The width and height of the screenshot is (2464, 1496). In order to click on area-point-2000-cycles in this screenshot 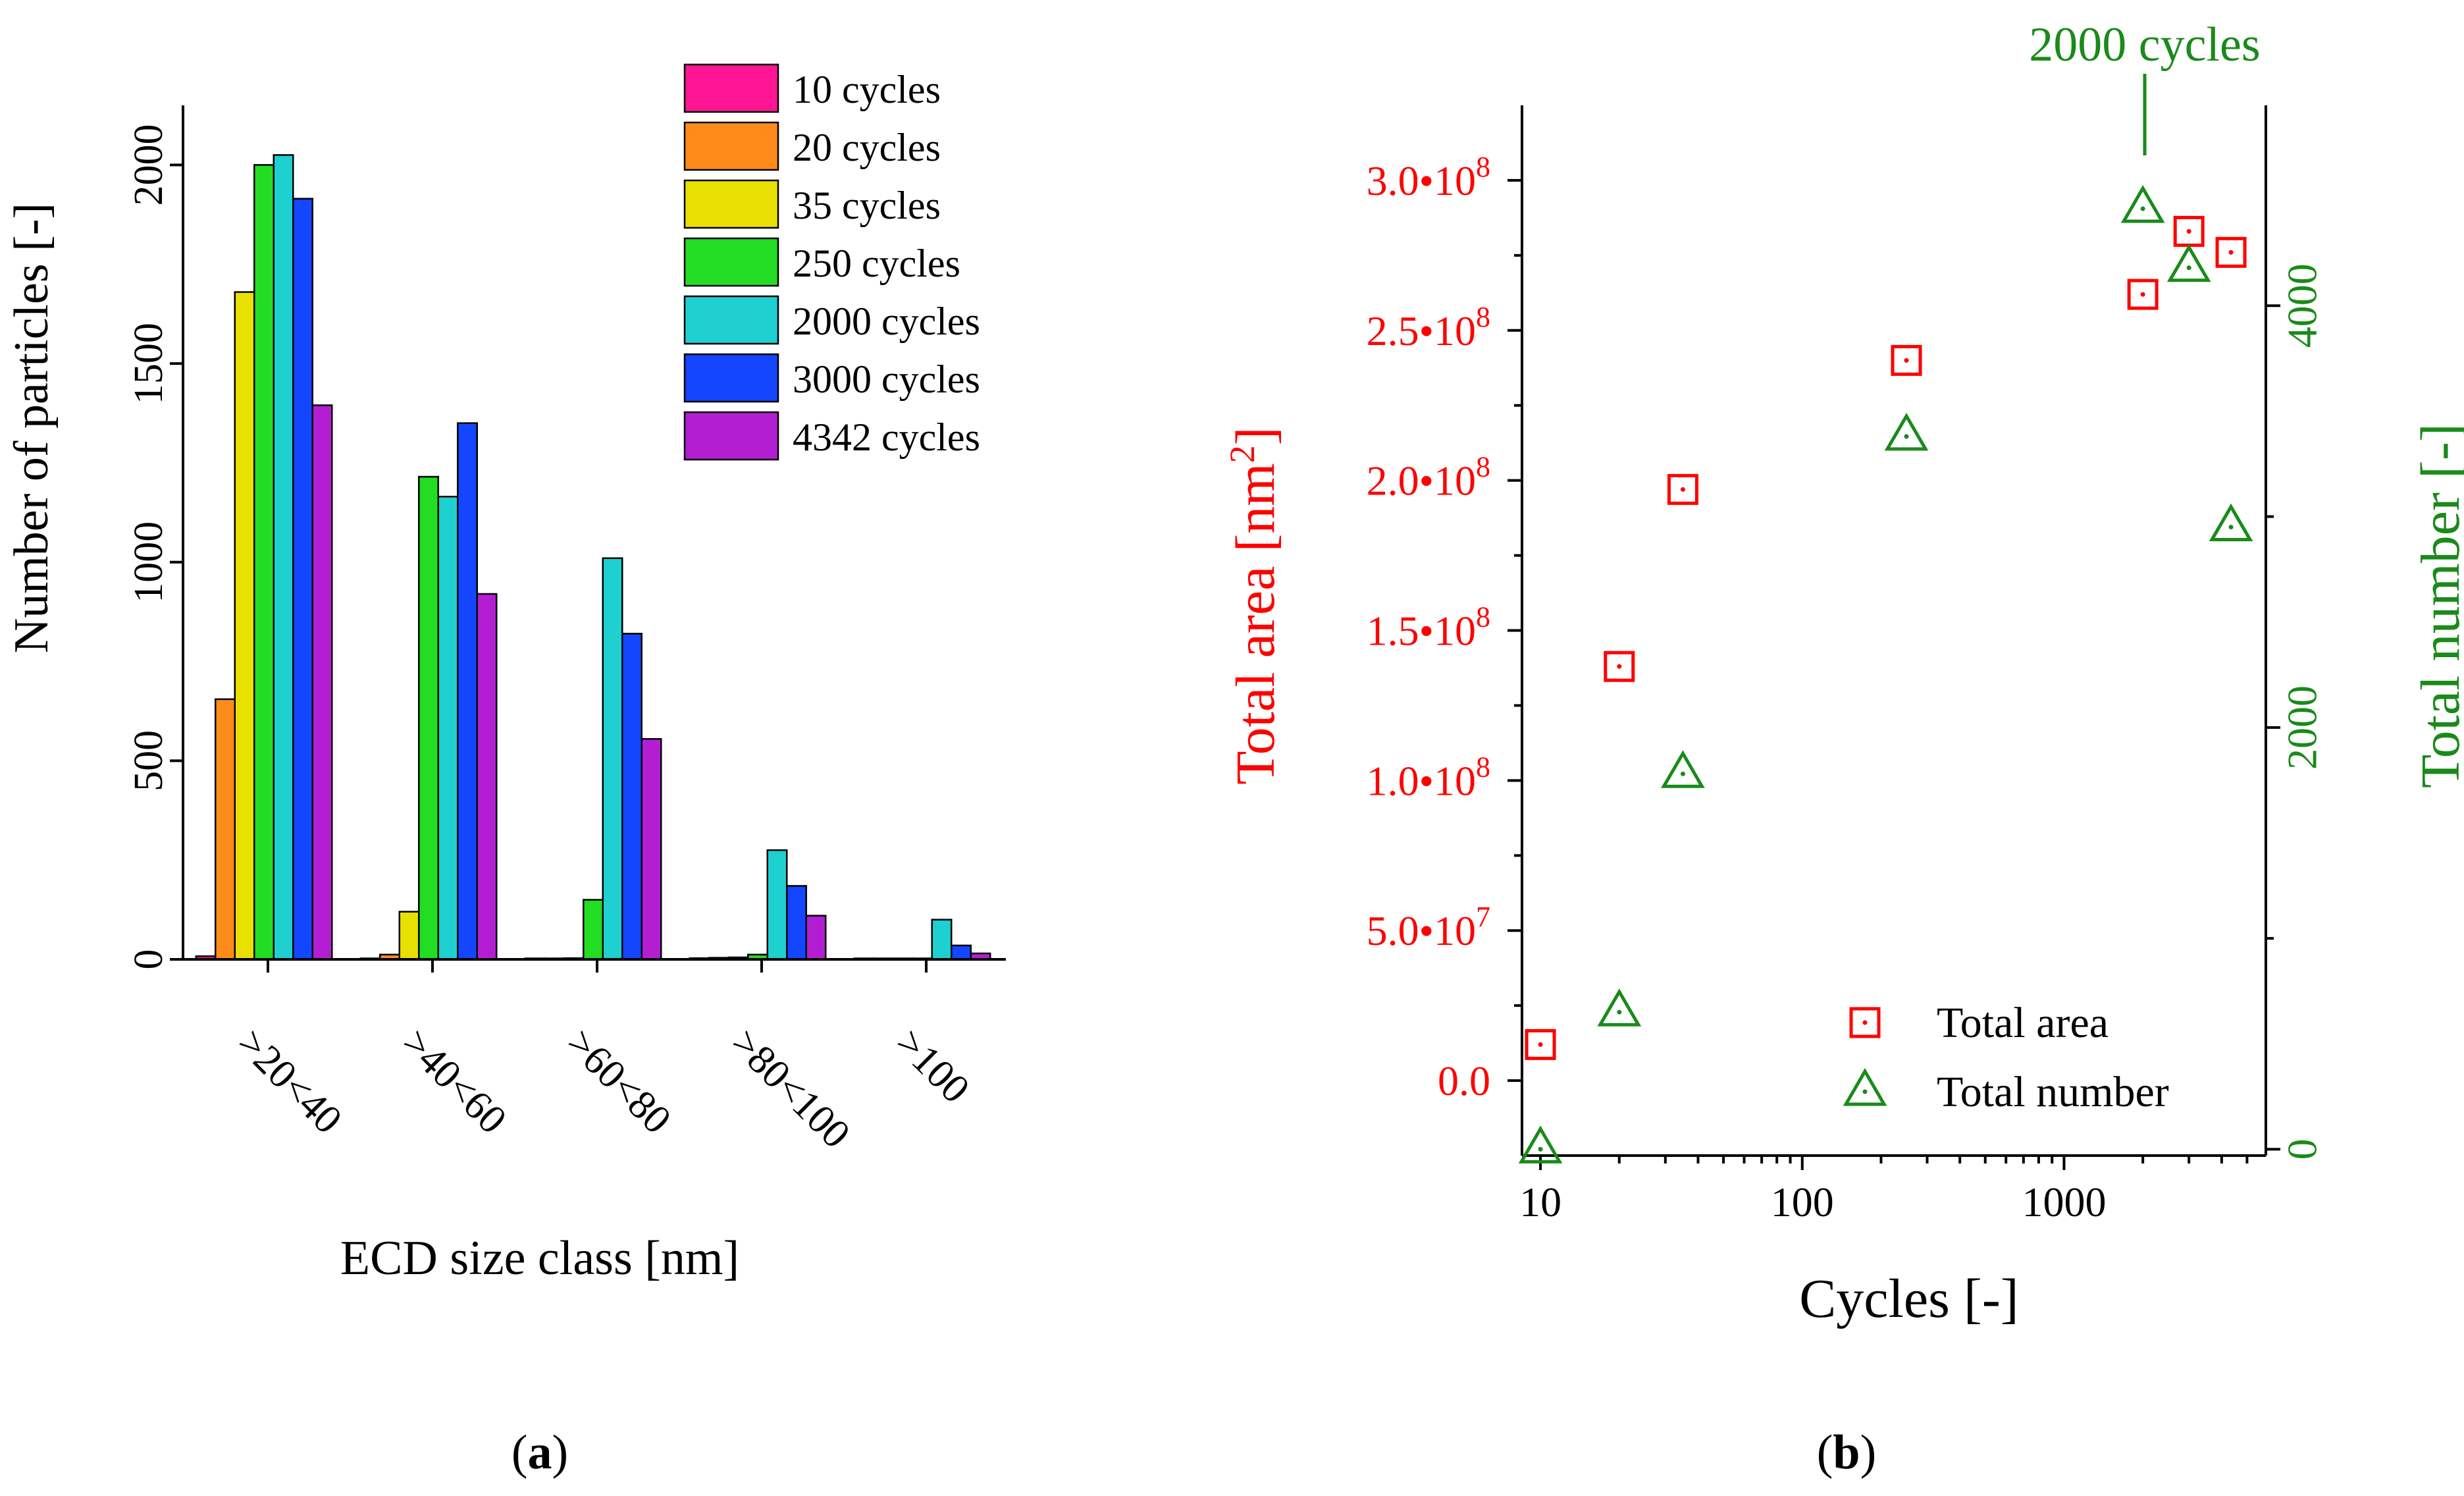, I will do `click(2143, 295)`.